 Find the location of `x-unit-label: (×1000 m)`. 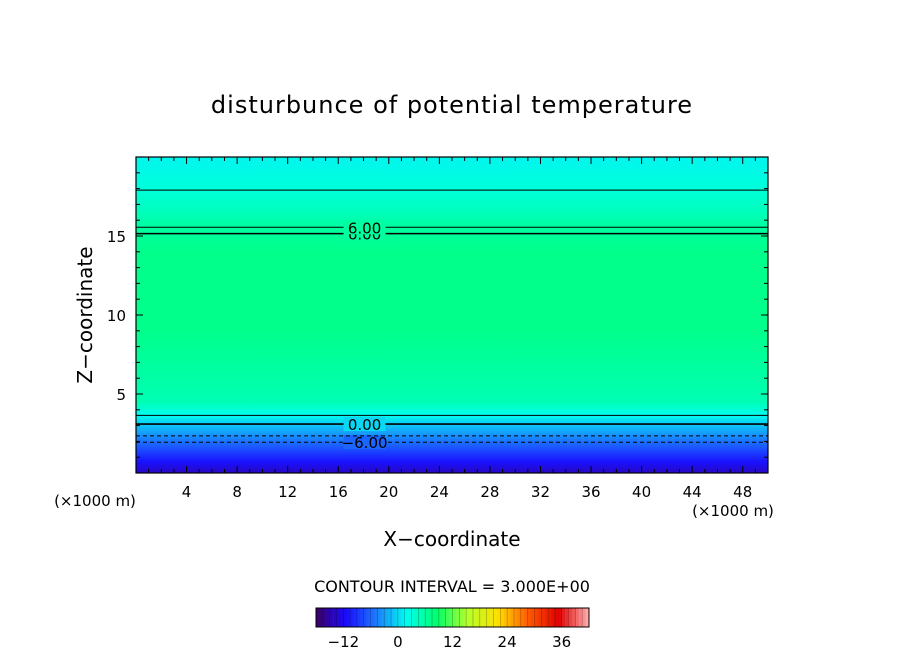

x-unit-label: (×1000 m) is located at coordinates (733, 511).